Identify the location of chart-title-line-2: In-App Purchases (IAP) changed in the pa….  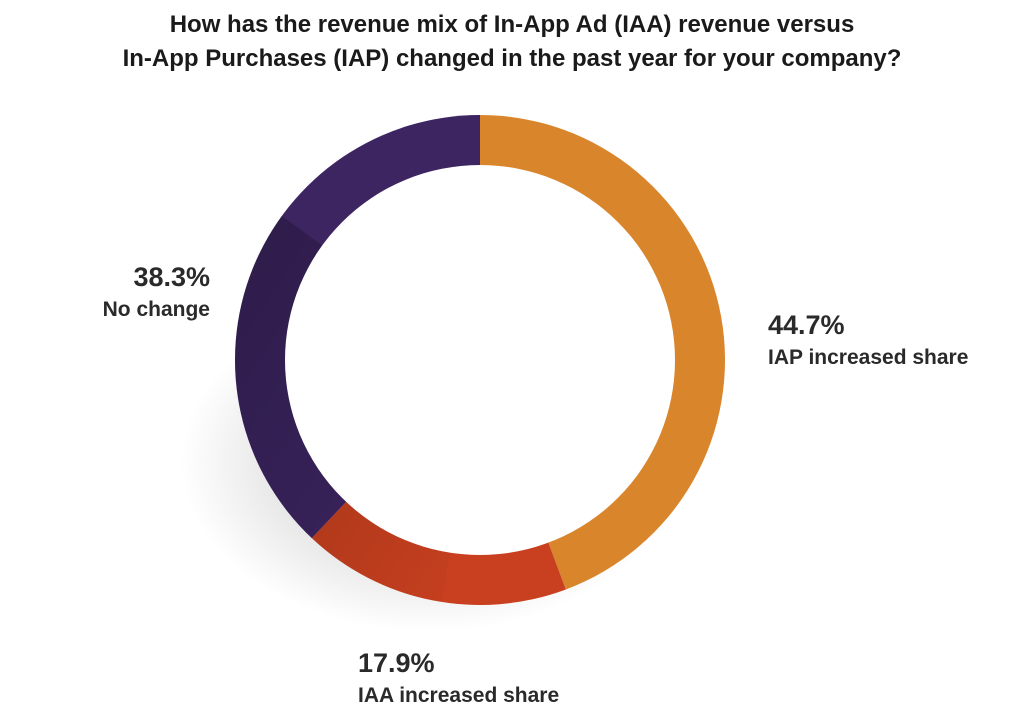
(512, 58).